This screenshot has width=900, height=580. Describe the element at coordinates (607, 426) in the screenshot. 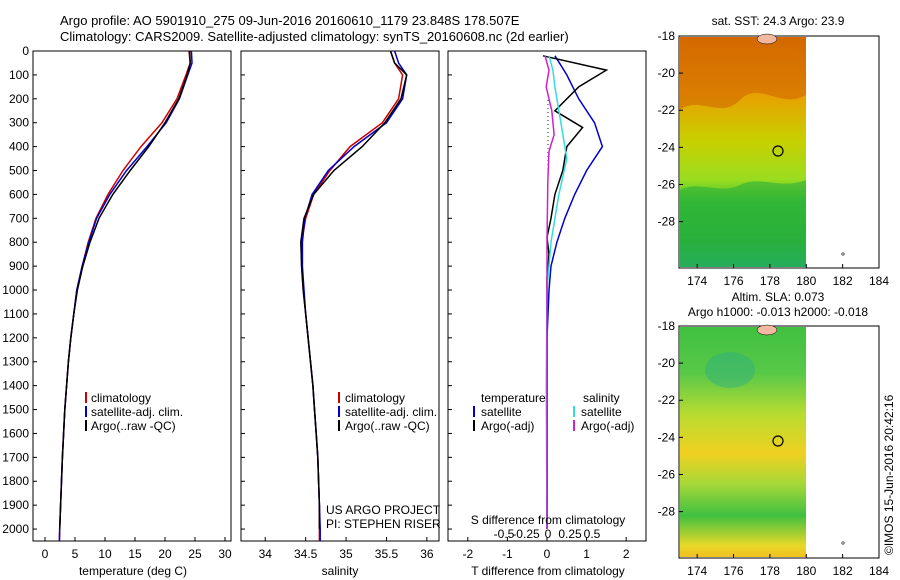

I see `legend-label-s-argo: Argo(-adj)` at that location.